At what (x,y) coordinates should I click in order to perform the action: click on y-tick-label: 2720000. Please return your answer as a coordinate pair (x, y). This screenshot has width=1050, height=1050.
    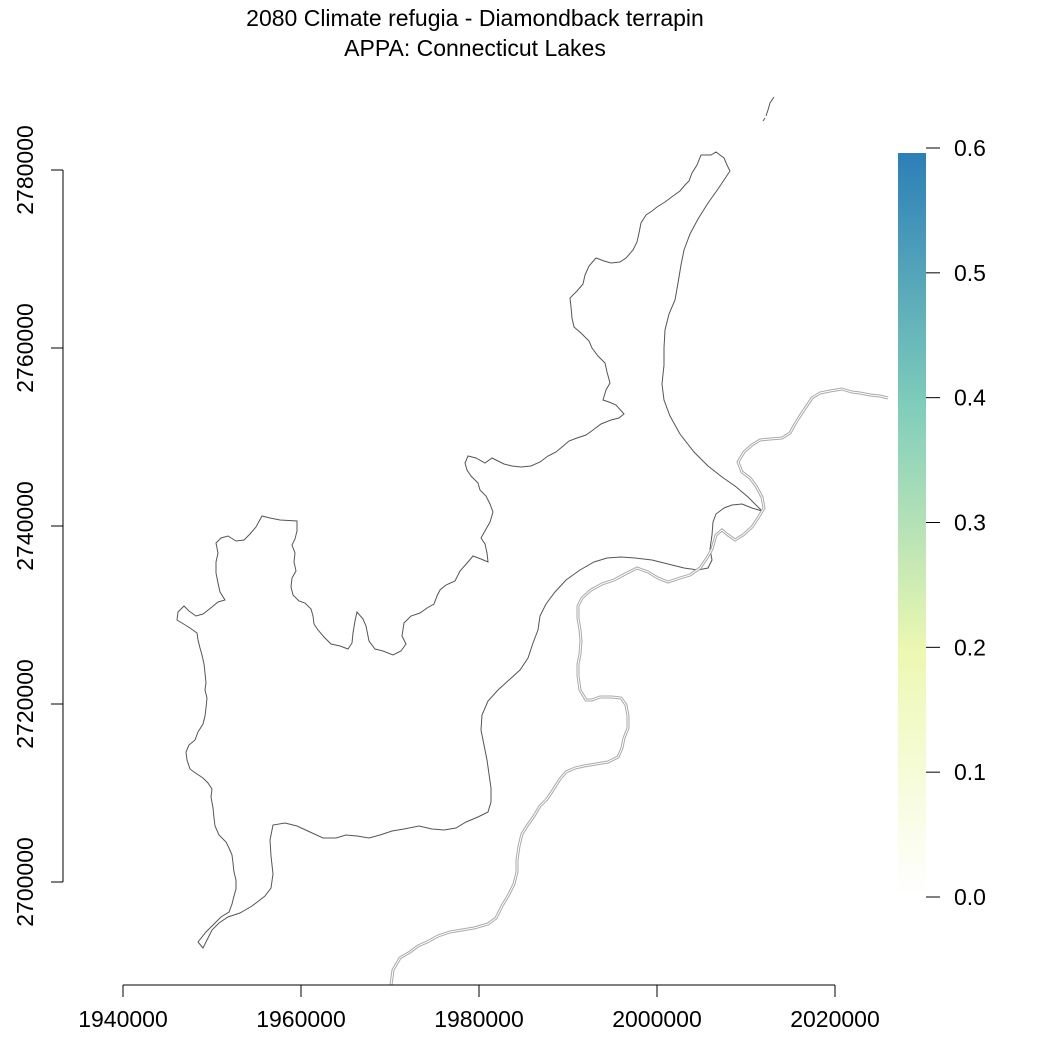
    Looking at the image, I should click on (25, 704).